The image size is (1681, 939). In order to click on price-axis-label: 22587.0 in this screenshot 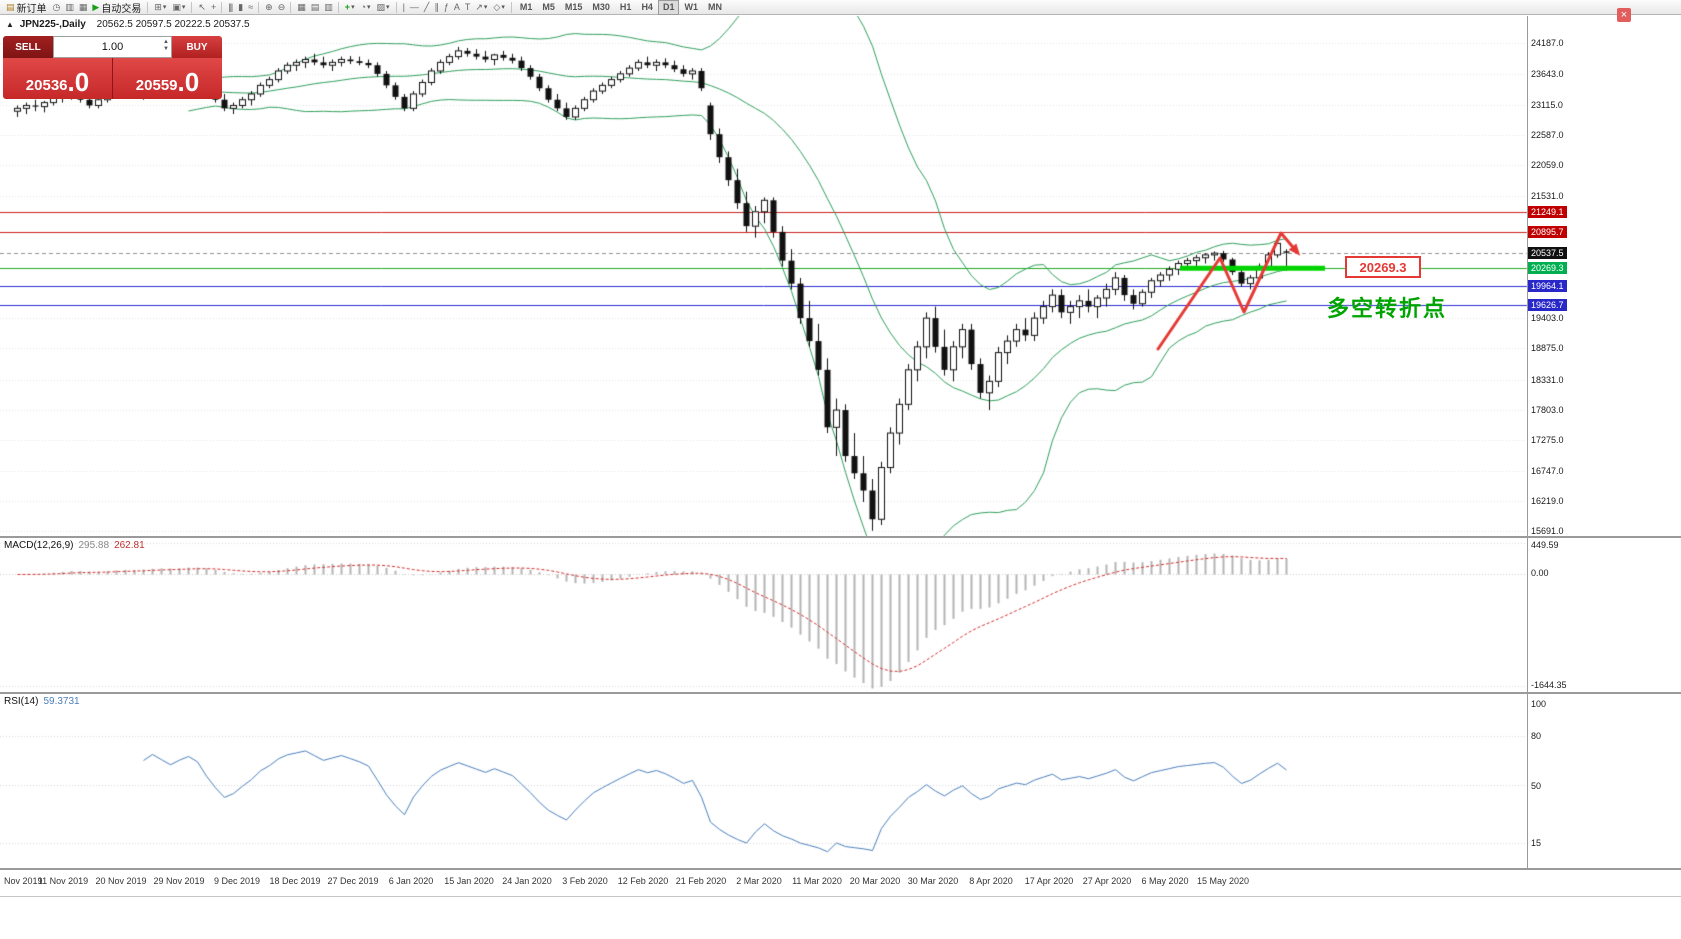, I will do `click(1547, 134)`.